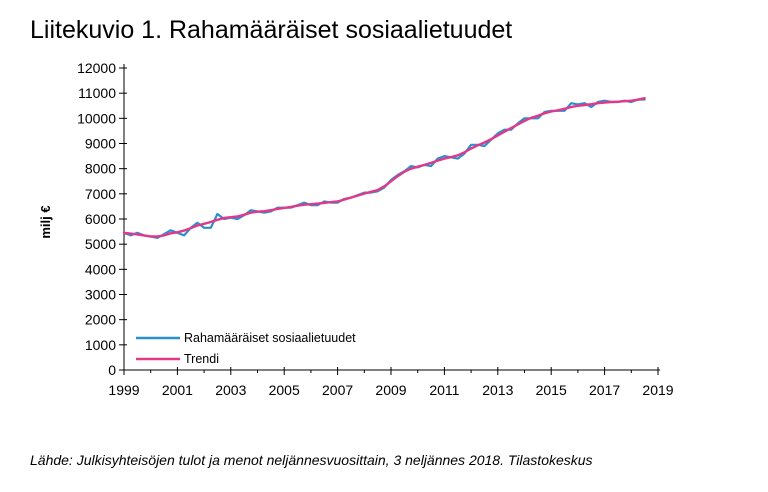 The width and height of the screenshot is (768, 492). I want to click on y-tick-label: 5000, so click(100, 244).